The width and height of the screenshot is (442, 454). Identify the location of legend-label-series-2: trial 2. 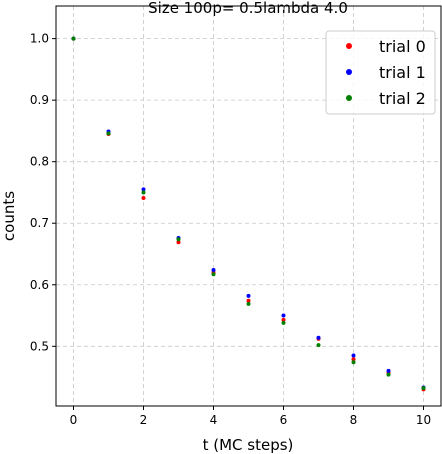
(402, 98).